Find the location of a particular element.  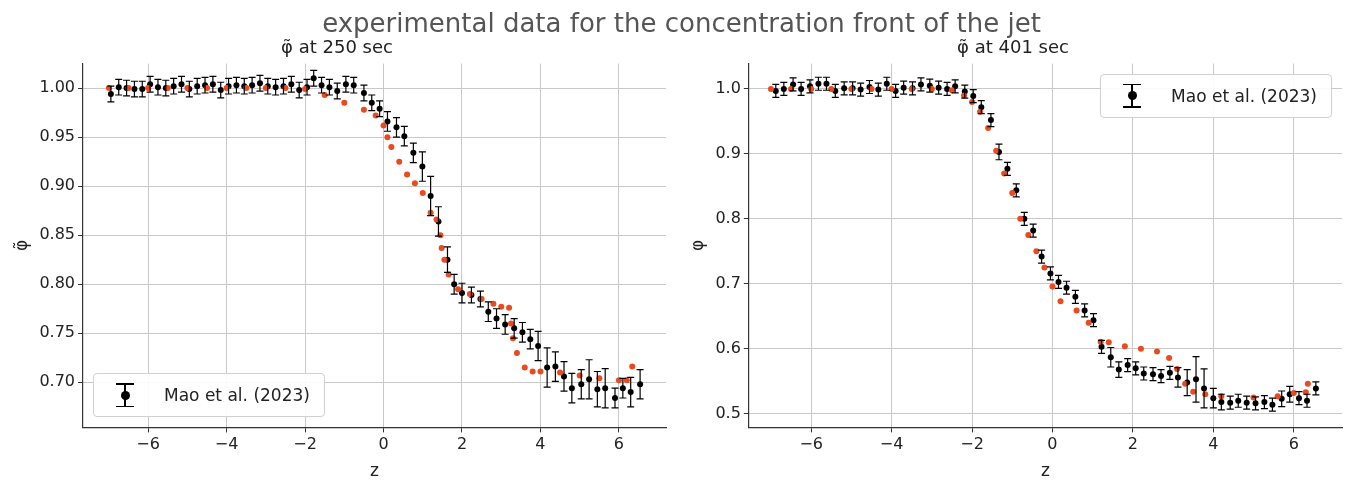

y-tick-label: 0.75 is located at coordinates (57, 332).